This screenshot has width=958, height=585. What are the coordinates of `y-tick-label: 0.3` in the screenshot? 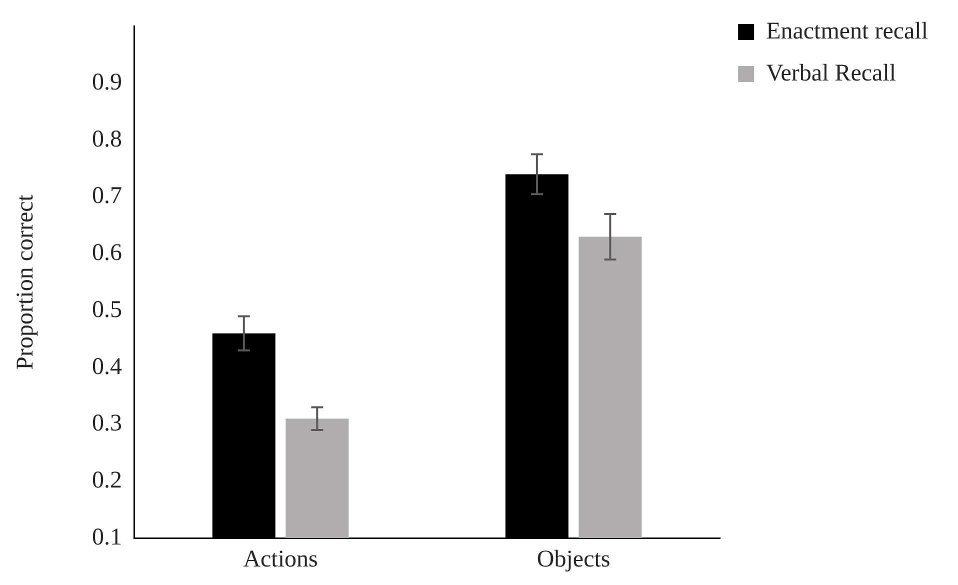 It's located at (107, 423).